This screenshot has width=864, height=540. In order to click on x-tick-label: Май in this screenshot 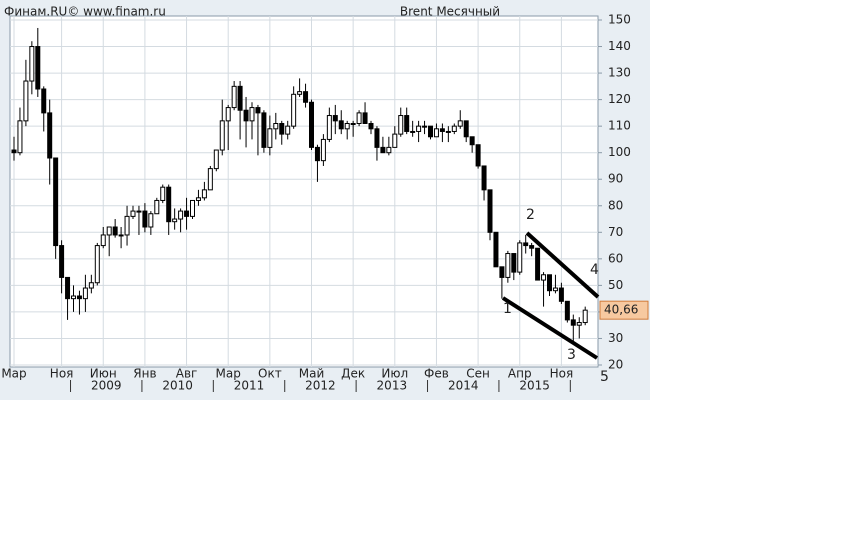, I will do `click(312, 374)`.